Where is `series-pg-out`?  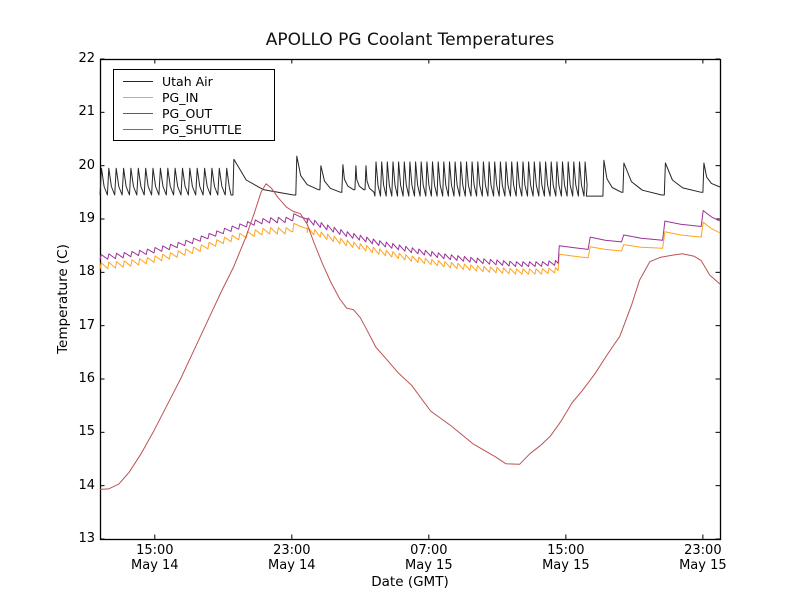 series-pg-out is located at coordinates (410, 238).